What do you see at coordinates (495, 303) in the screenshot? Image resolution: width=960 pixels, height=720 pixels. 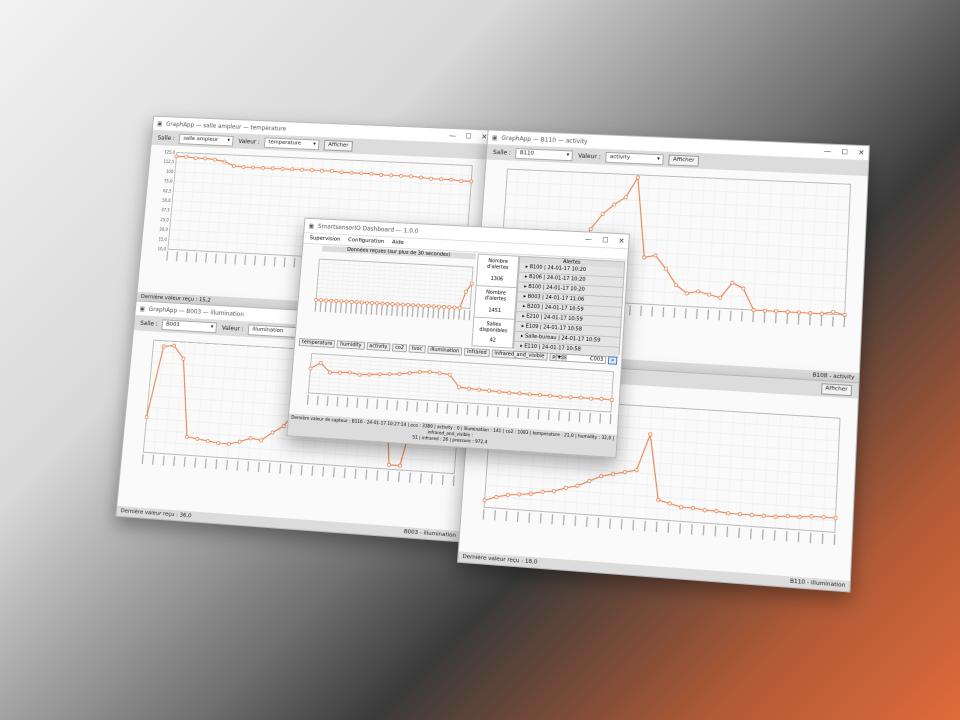 I see `stat-alerts-count-2: Nombre d'alertes 1451` at bounding box center [495, 303].